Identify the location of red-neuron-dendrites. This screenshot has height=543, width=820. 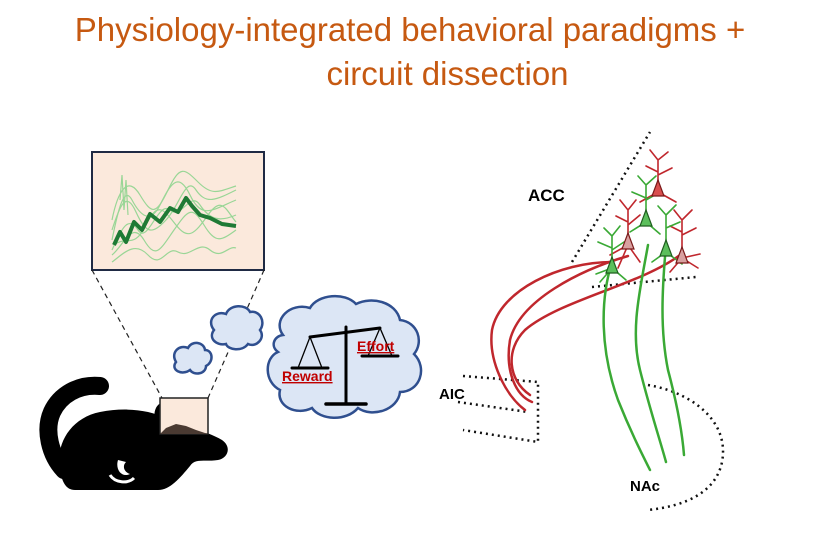
(655, 211).